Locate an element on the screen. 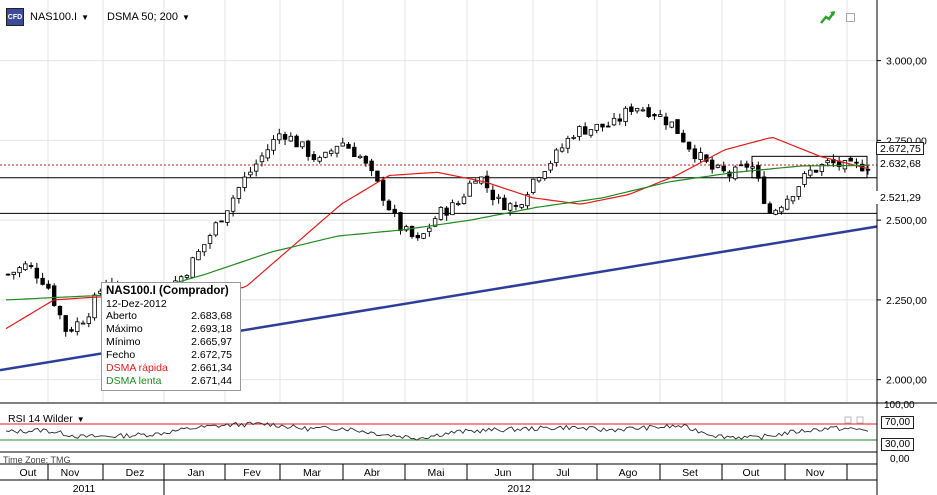  month-label: Jan is located at coordinates (196, 473).